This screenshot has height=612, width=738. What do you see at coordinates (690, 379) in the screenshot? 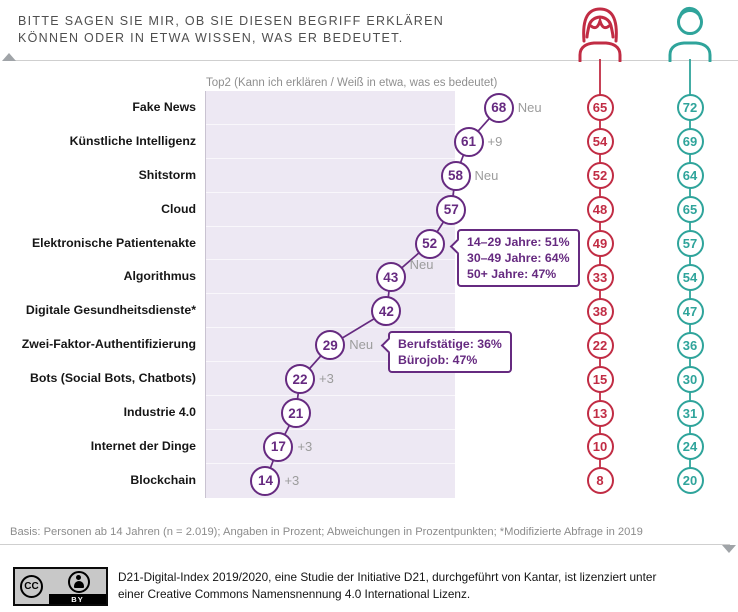
I see `men-value-circle: 30` at bounding box center [690, 379].